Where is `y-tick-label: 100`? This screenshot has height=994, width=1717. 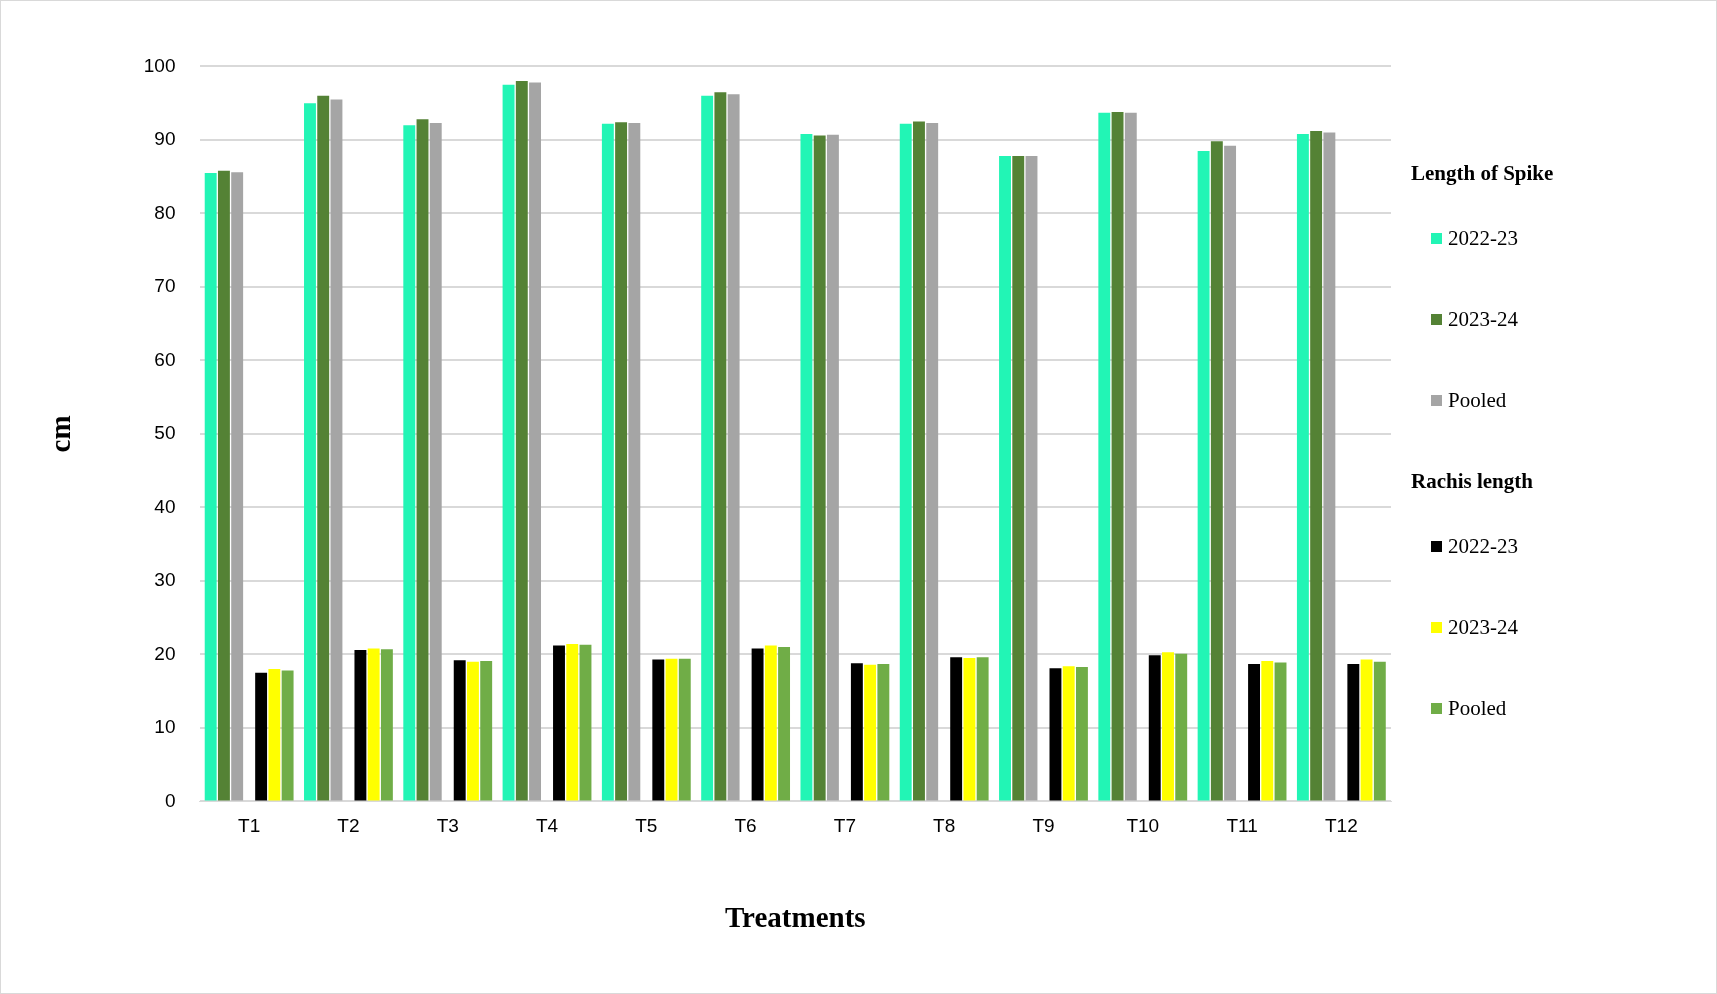
y-tick-label: 100 is located at coordinates (159, 65).